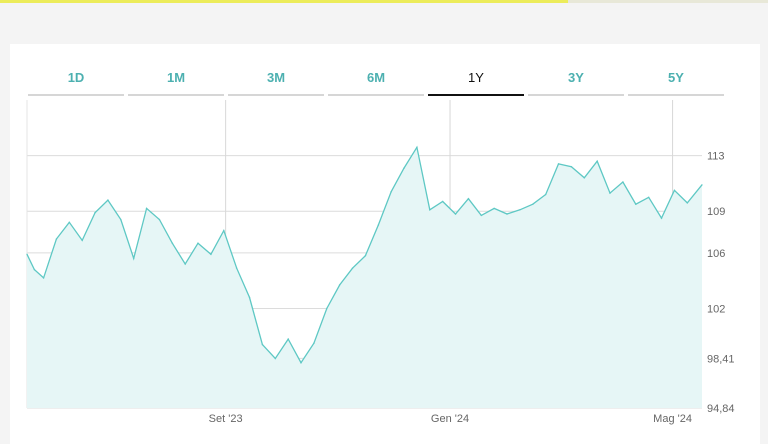 The image size is (768, 444). Describe the element at coordinates (676, 77) in the screenshot. I see `tab-label: 5Y` at that location.